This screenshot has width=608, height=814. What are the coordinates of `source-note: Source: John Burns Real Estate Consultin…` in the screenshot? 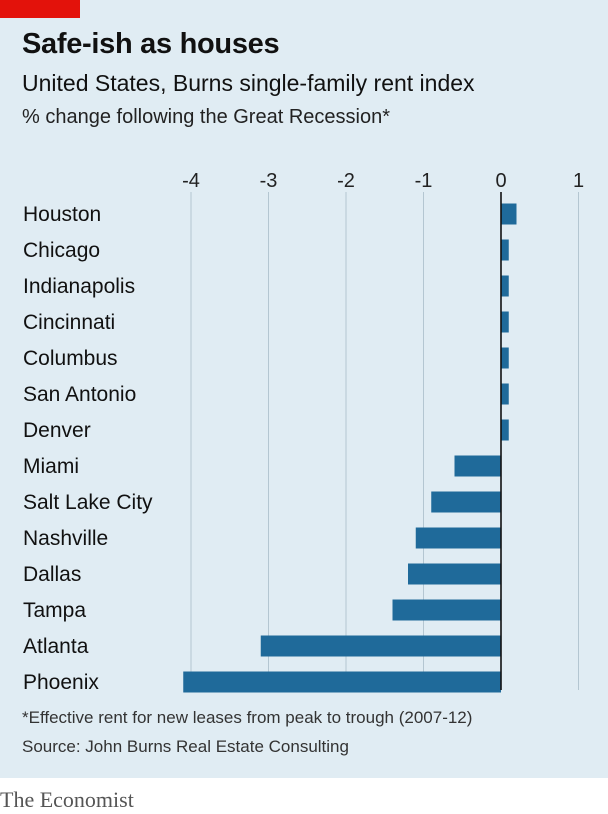 It's located at (185, 746).